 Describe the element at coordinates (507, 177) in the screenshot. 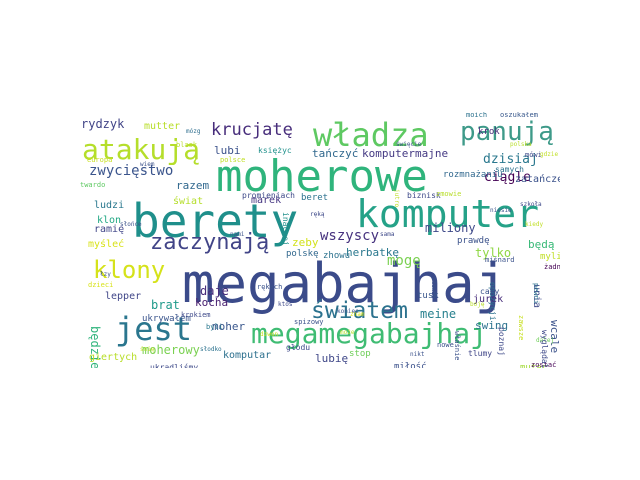

I see `word-ciagle: ciągle` at that location.